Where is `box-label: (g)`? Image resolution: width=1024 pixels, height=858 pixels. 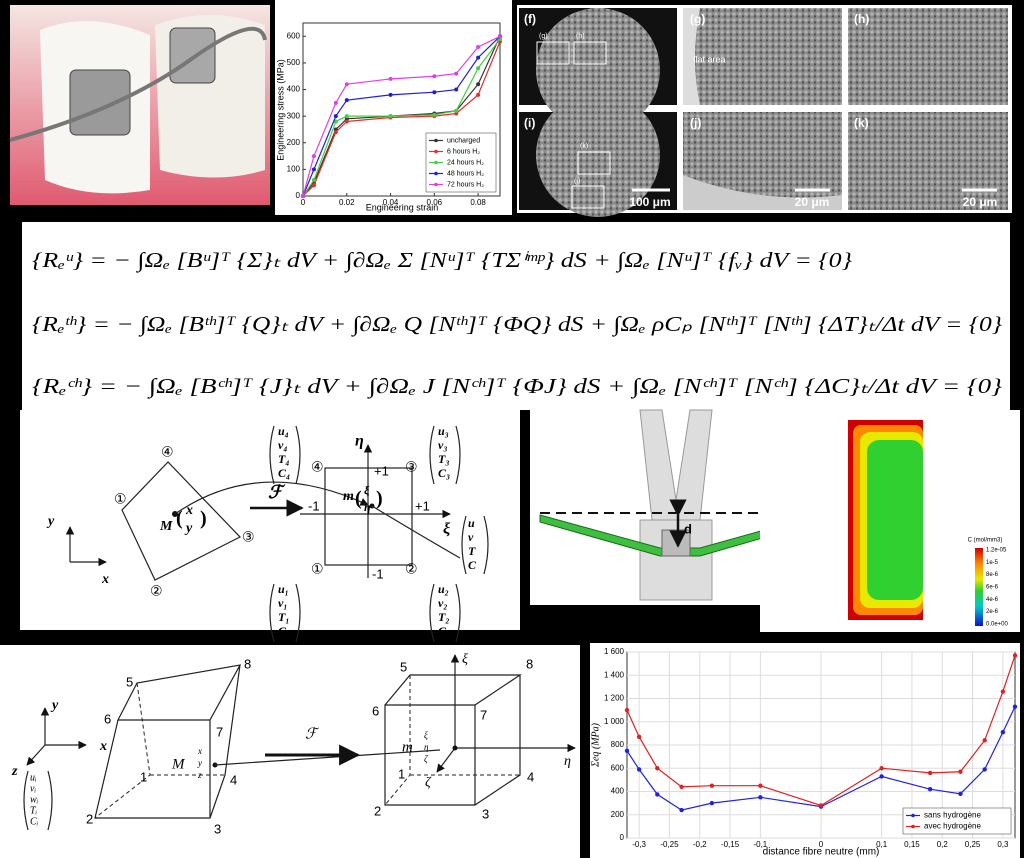
box-label: (g) is located at coordinates (543, 36).